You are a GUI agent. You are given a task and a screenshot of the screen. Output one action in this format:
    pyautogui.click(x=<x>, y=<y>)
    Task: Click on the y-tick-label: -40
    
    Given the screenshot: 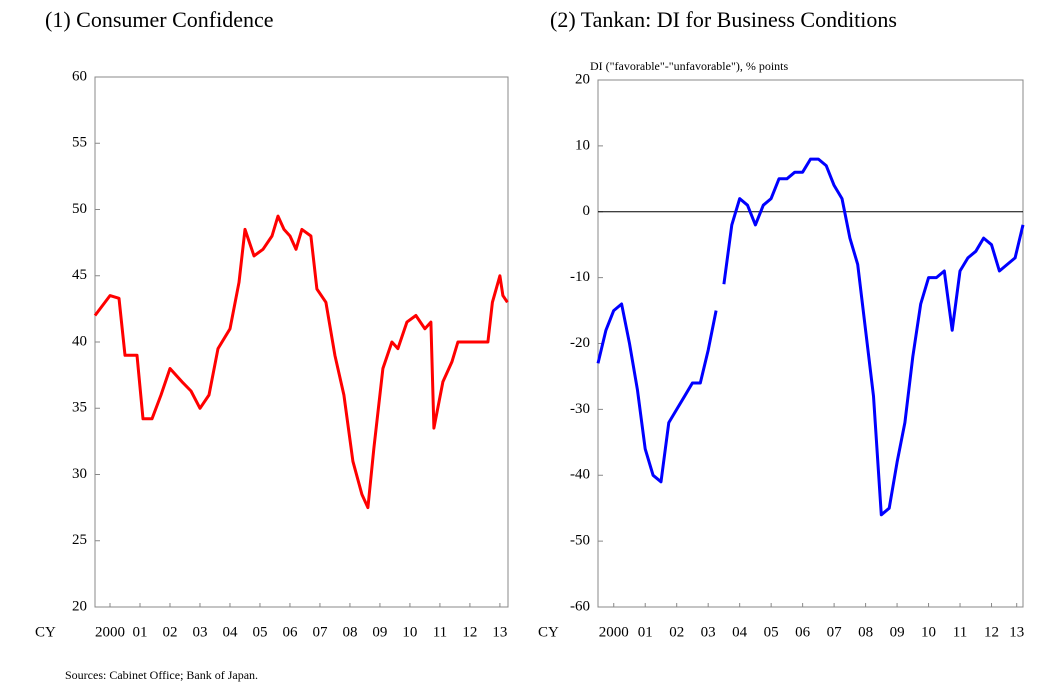 What is the action you would take?
    pyautogui.click(x=580, y=475)
    